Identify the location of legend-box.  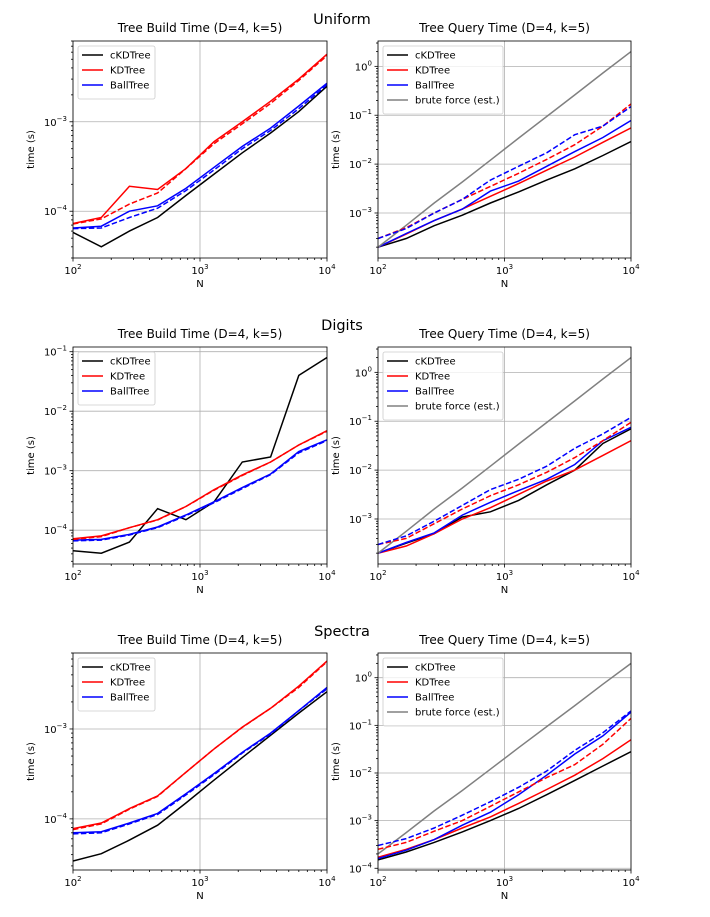
(443, 80).